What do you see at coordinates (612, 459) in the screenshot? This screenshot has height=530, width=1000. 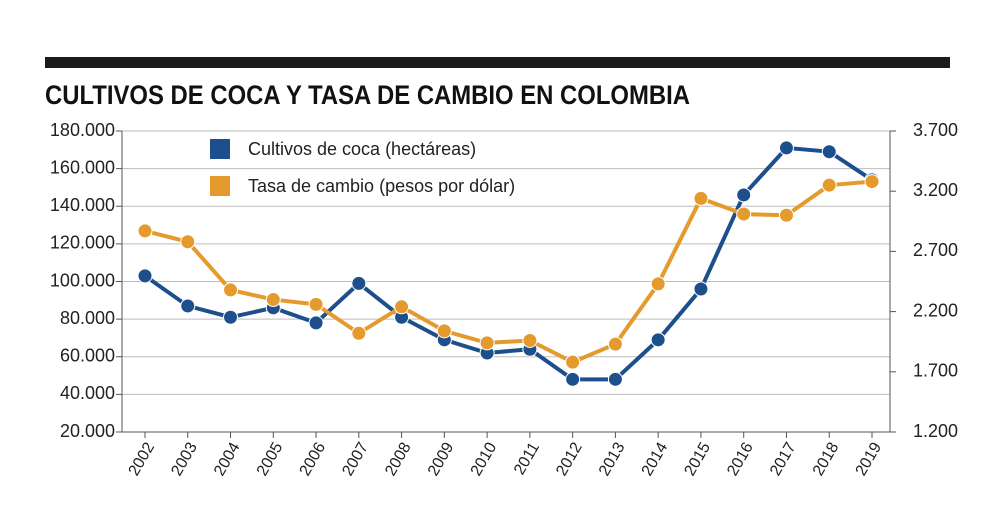 I see `x-tick-label: 2013` at bounding box center [612, 459].